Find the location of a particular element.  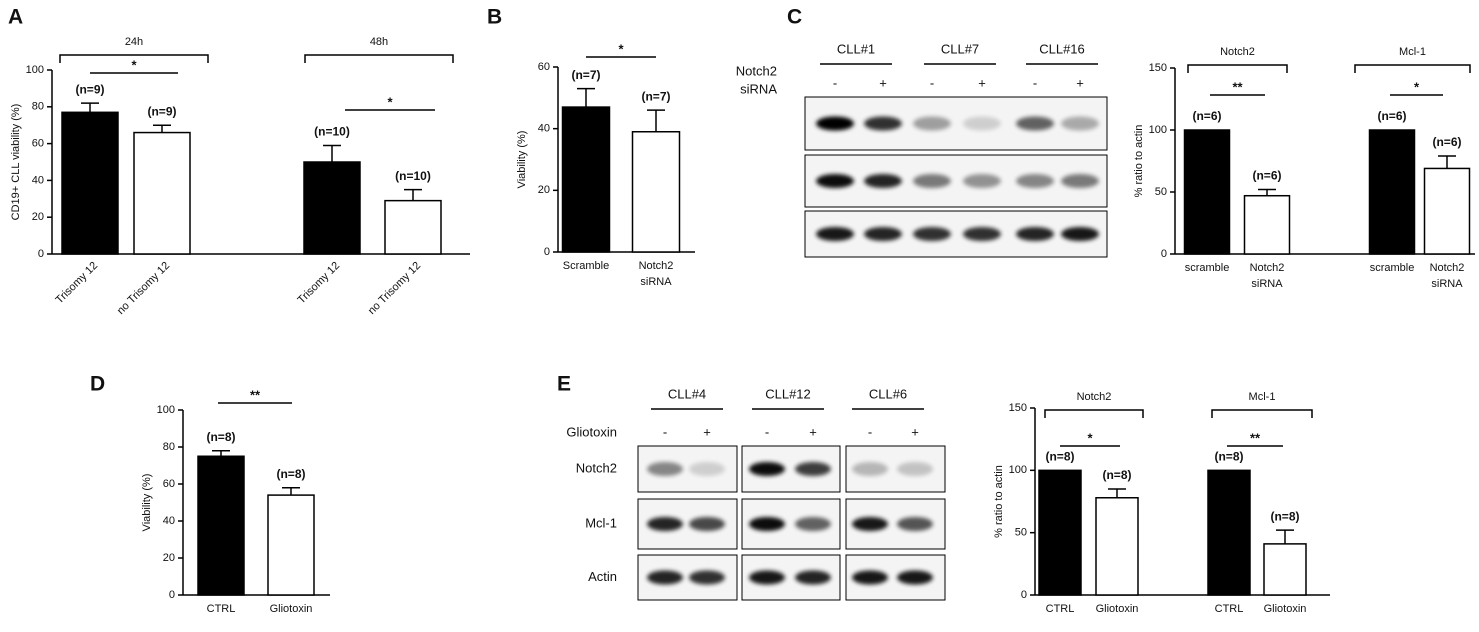

y-tick-label: 20 is located at coordinates (169, 558).